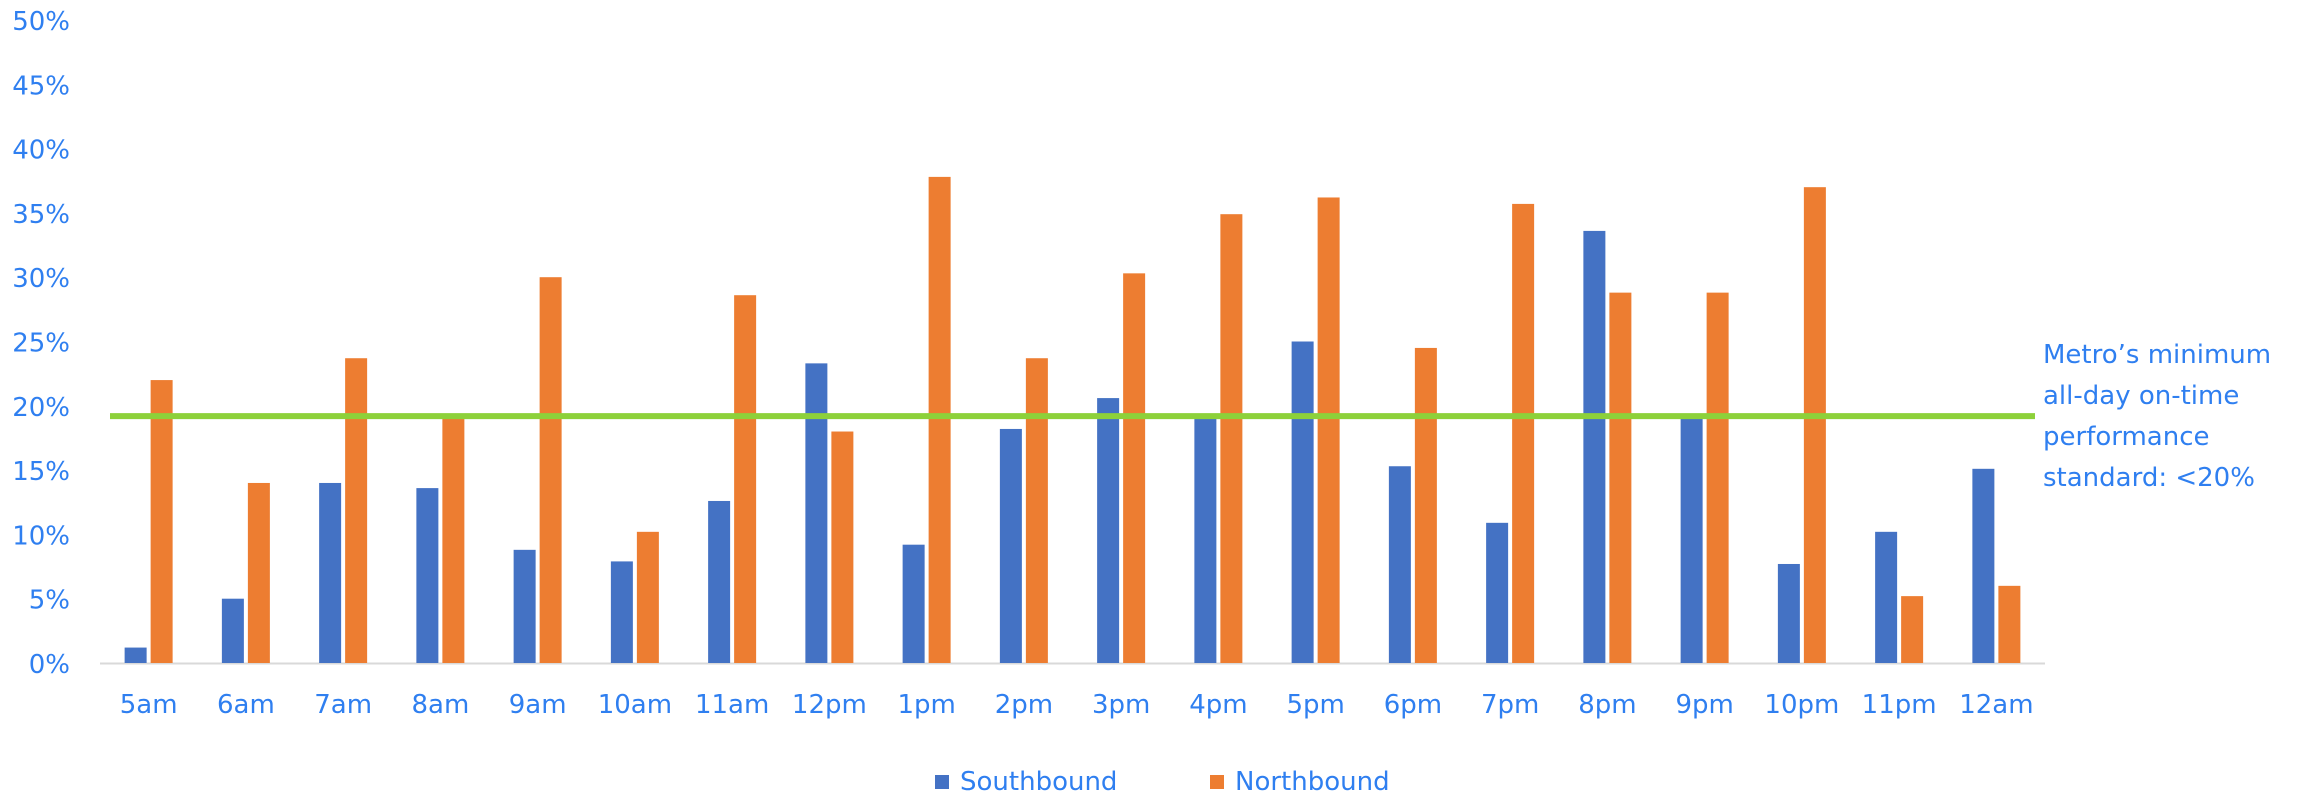  What do you see at coordinates (41, 215) in the screenshot?
I see `y-tick-label: 35%` at bounding box center [41, 215].